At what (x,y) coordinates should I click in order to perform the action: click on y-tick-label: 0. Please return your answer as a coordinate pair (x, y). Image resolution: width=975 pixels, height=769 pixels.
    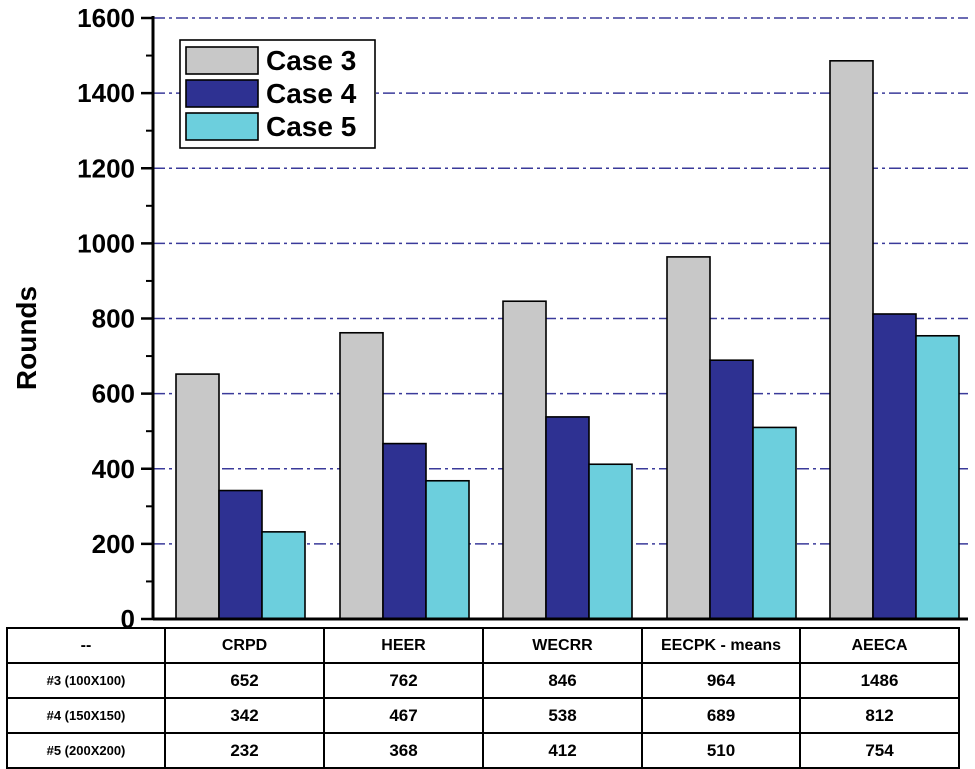
    Looking at the image, I should click on (128, 615).